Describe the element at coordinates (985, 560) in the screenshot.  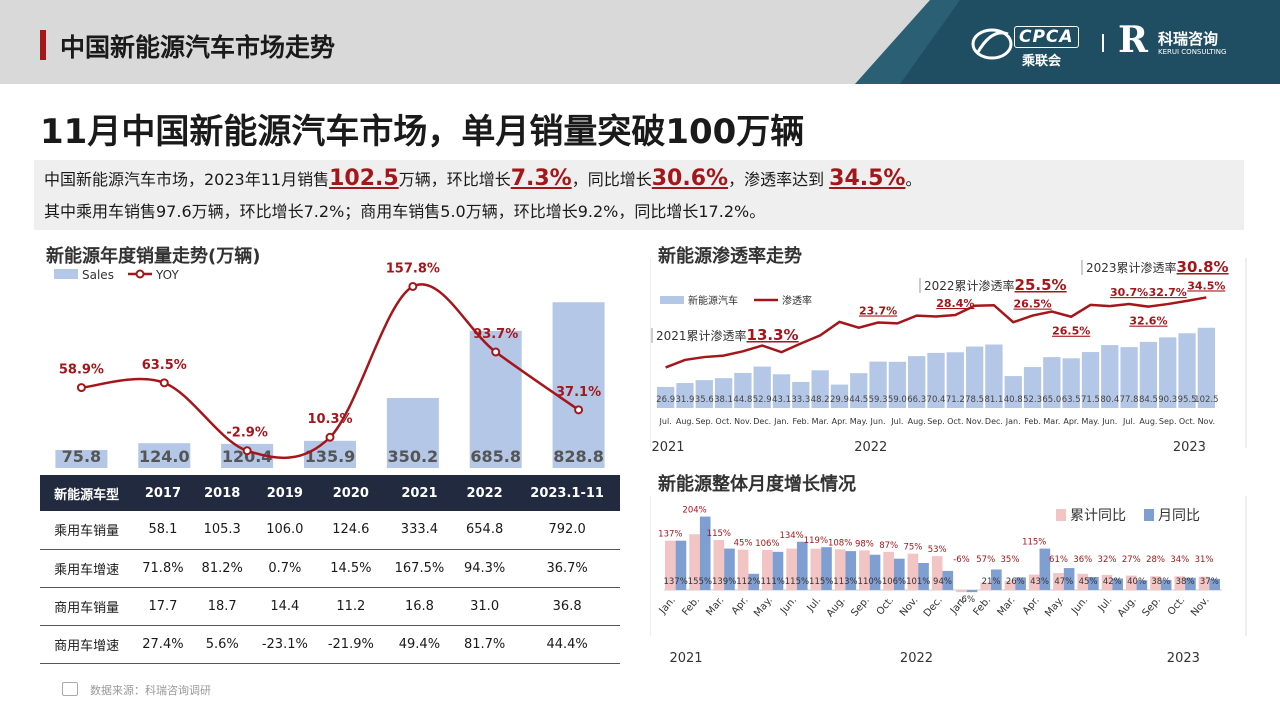
I see `mon-label: 57%` at that location.